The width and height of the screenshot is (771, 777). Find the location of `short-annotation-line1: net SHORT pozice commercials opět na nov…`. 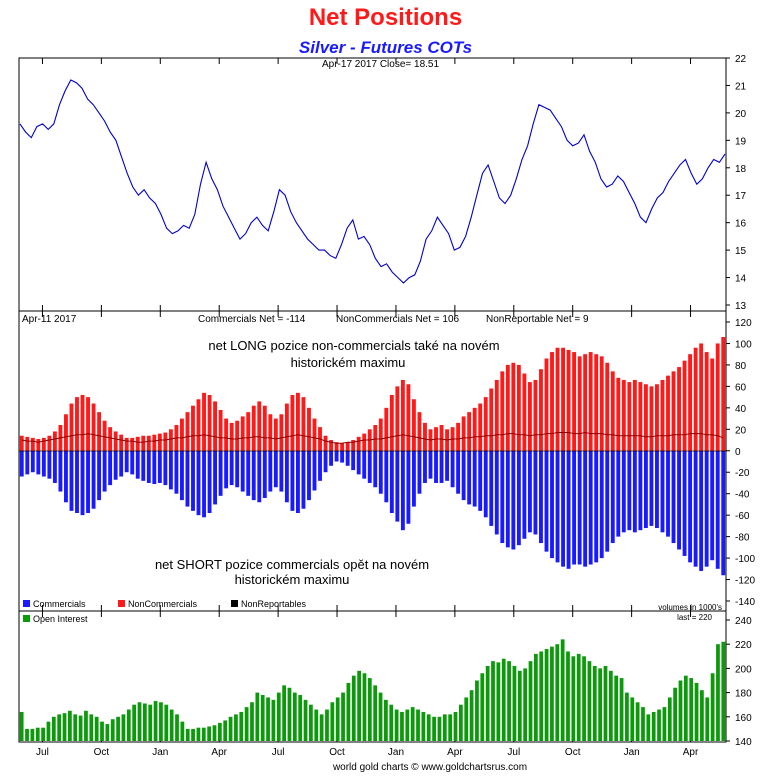

short-annotation-line1: net SHORT pozice commercials opět na nov… is located at coordinates (292, 564).